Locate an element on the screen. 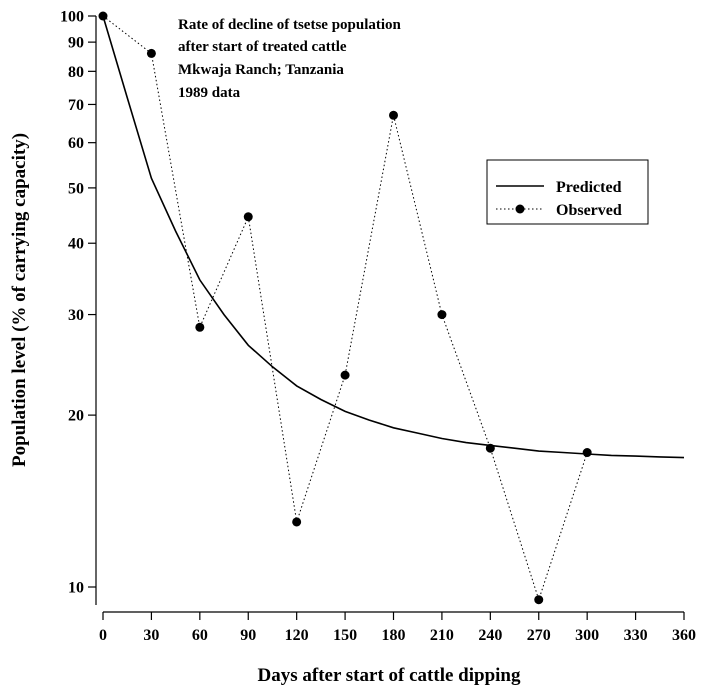 This screenshot has height=687, width=702. legend-box is located at coordinates (567, 192).